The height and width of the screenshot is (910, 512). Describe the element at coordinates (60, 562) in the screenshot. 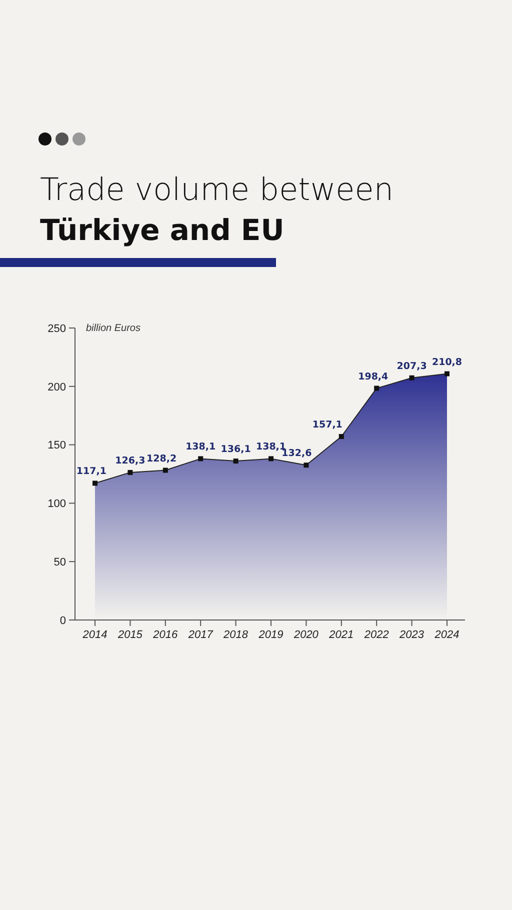

I see `y-tick-label: 50` at that location.